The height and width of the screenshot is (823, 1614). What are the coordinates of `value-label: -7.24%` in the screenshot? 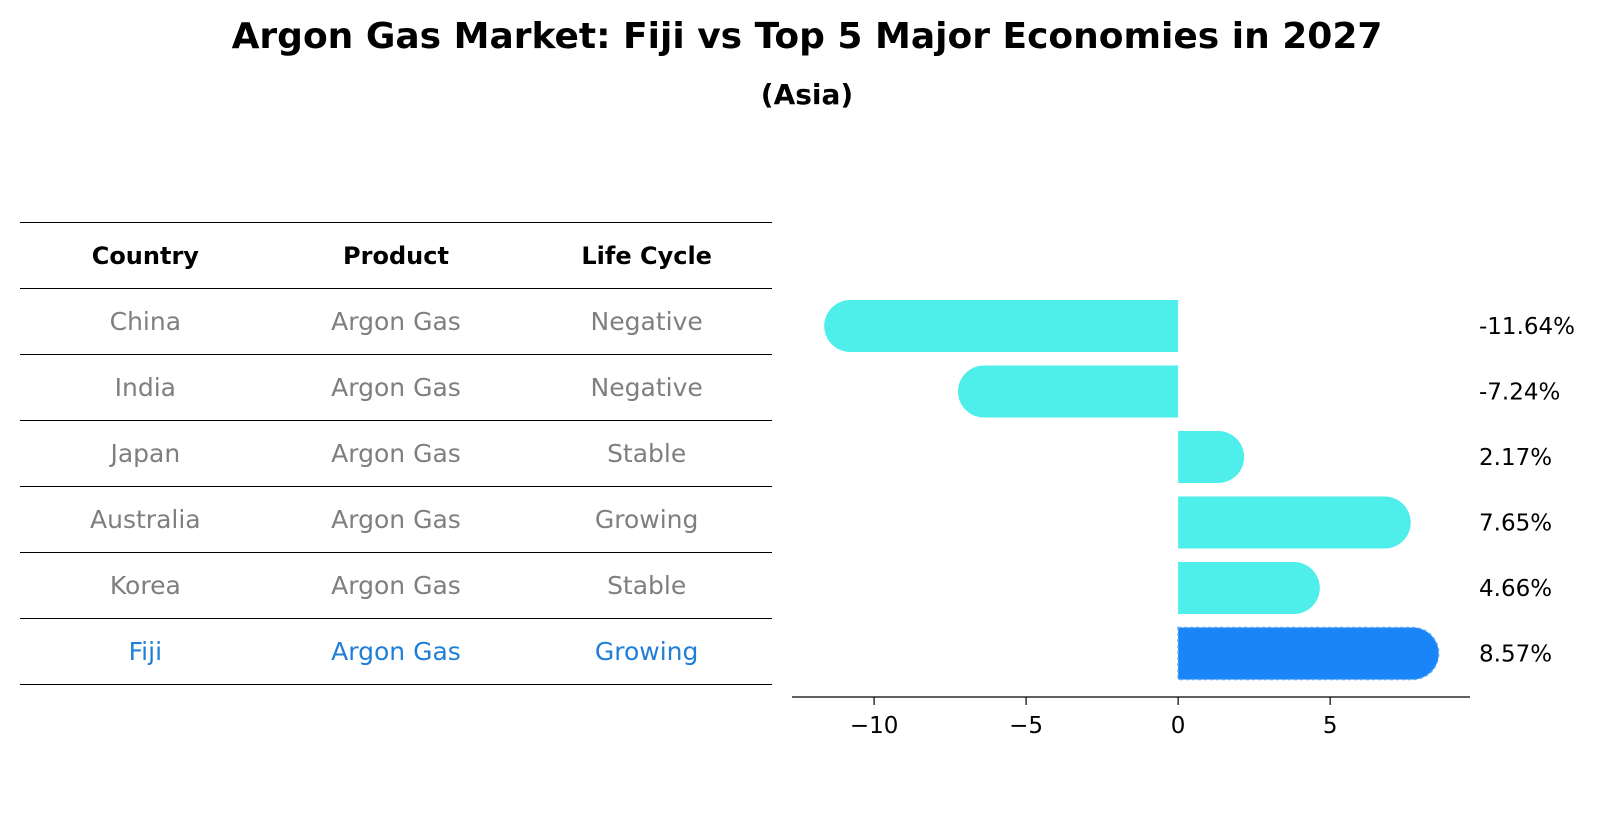 It's located at (1519, 393).